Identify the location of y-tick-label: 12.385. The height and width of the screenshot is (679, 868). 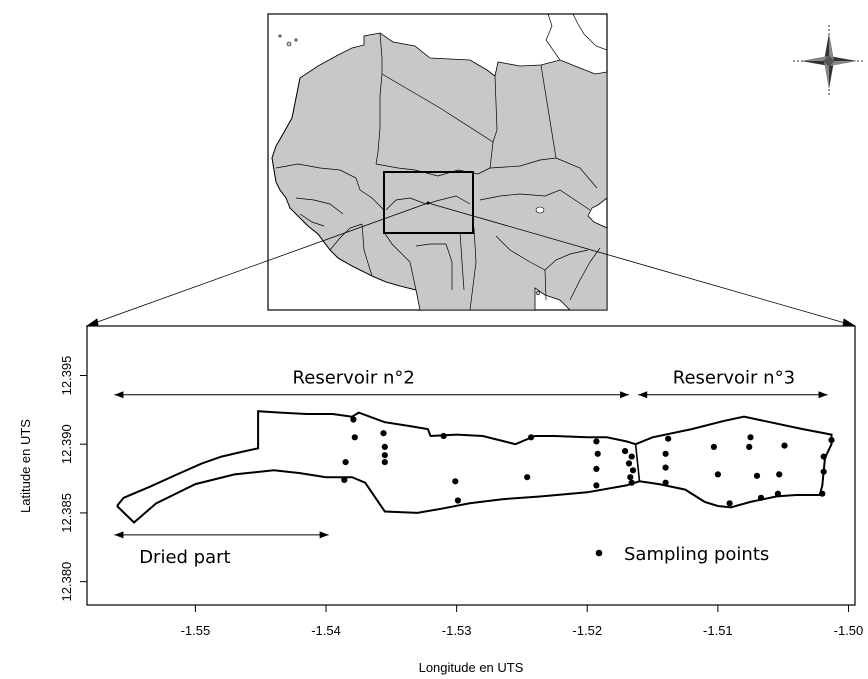
(66, 513).